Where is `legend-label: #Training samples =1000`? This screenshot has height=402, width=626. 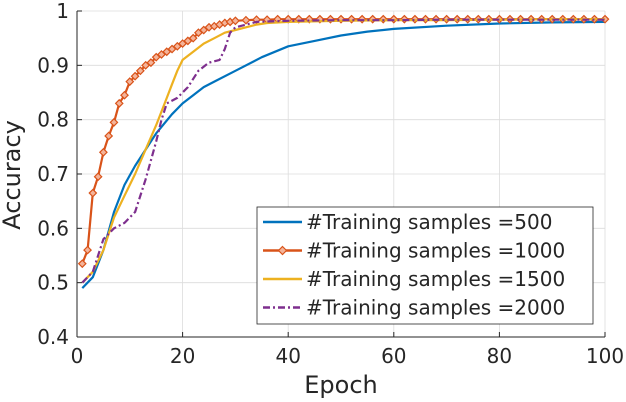 legend-label: #Training samples =1000 is located at coordinates (435, 251).